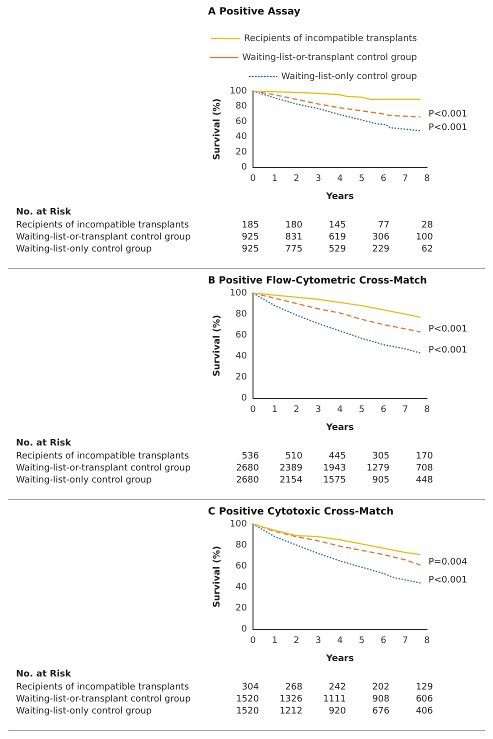  What do you see at coordinates (381, 237) in the screenshot?
I see `text: 306` at bounding box center [381, 237].